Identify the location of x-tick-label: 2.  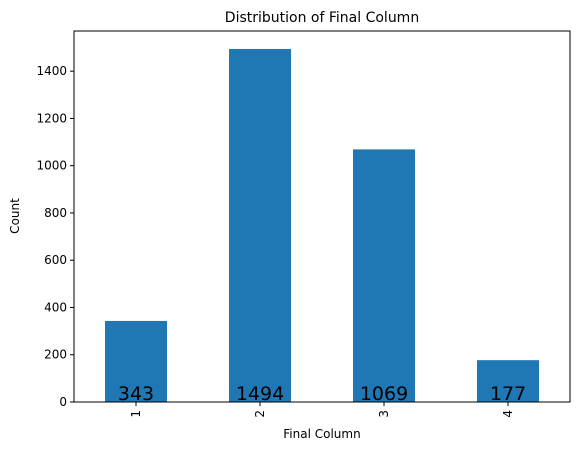
(260, 414).